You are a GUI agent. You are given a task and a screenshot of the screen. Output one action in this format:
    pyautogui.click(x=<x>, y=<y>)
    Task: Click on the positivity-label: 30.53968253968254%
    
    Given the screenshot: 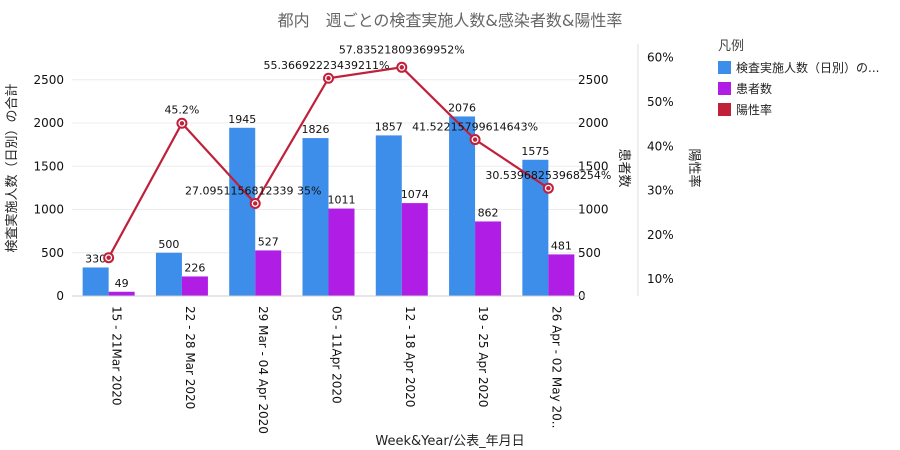 What is the action you would take?
    pyautogui.click(x=548, y=175)
    